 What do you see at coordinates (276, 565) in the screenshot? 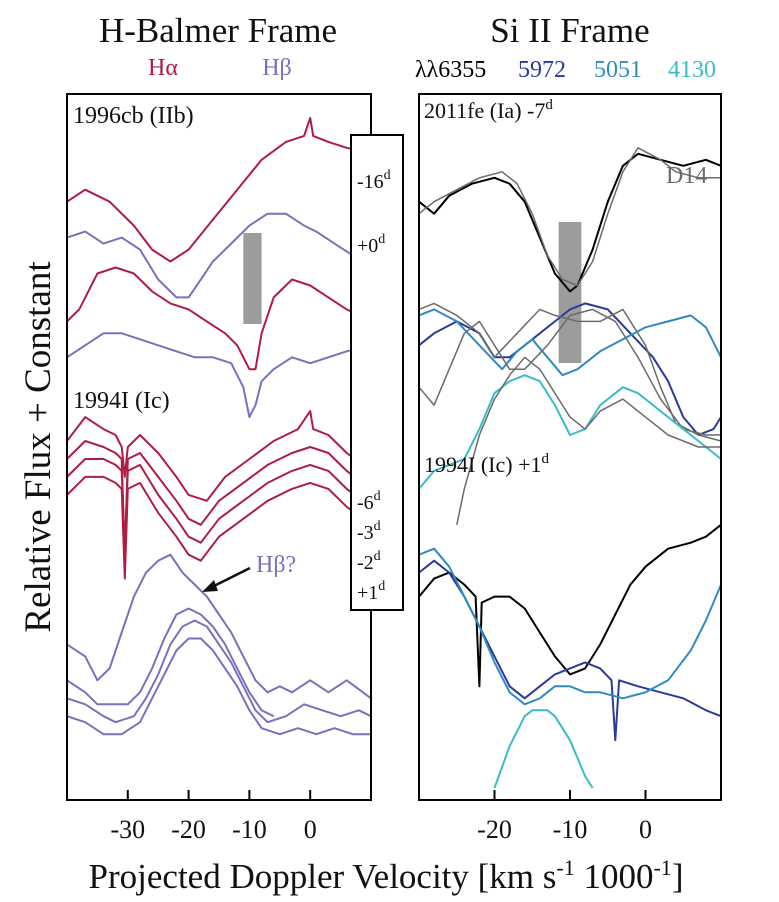
I see `hbeta-annotation: Hβ?` at bounding box center [276, 565].